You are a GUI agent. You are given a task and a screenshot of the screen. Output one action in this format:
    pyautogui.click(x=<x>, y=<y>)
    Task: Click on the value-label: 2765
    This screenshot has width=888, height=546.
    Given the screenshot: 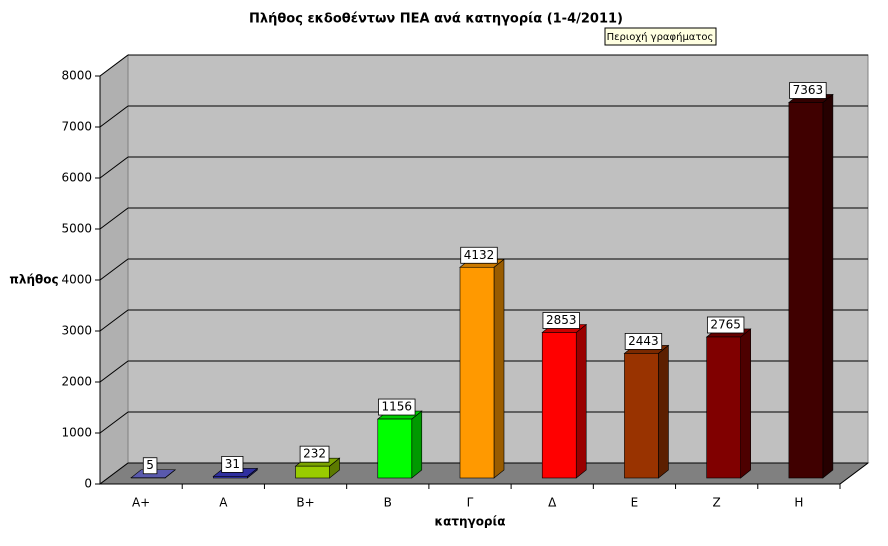 What is the action you would take?
    pyautogui.click(x=725, y=324)
    